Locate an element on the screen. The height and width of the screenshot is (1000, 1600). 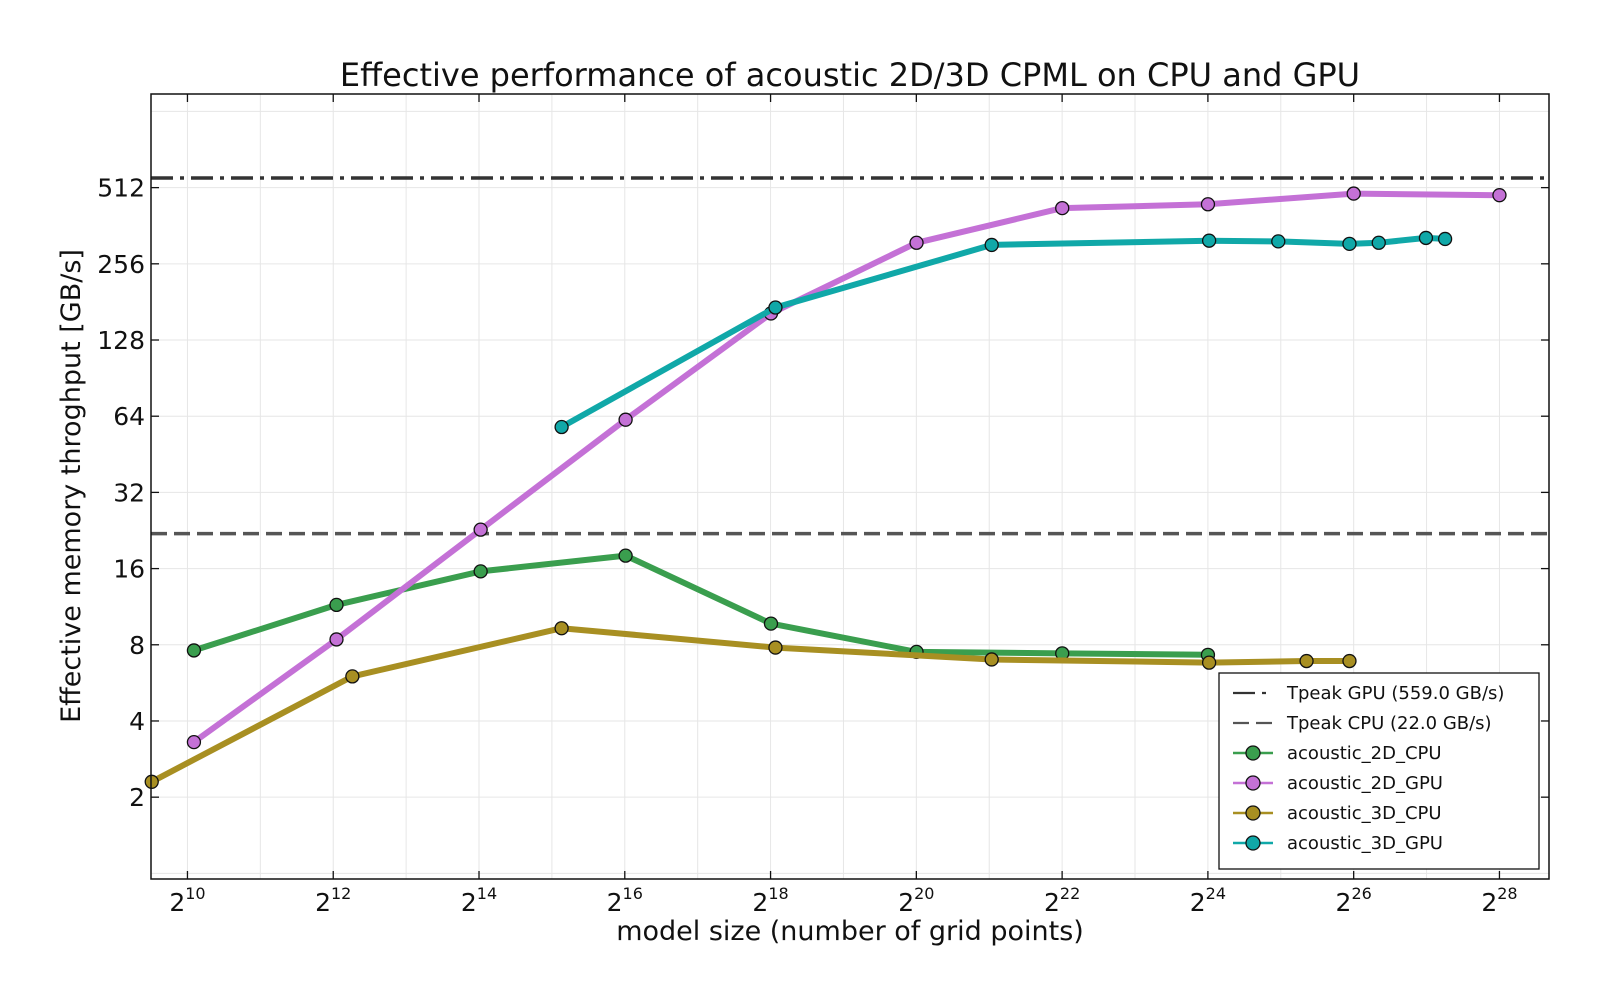
legend-label: acoustic_2D_CPU is located at coordinates (1364, 753).